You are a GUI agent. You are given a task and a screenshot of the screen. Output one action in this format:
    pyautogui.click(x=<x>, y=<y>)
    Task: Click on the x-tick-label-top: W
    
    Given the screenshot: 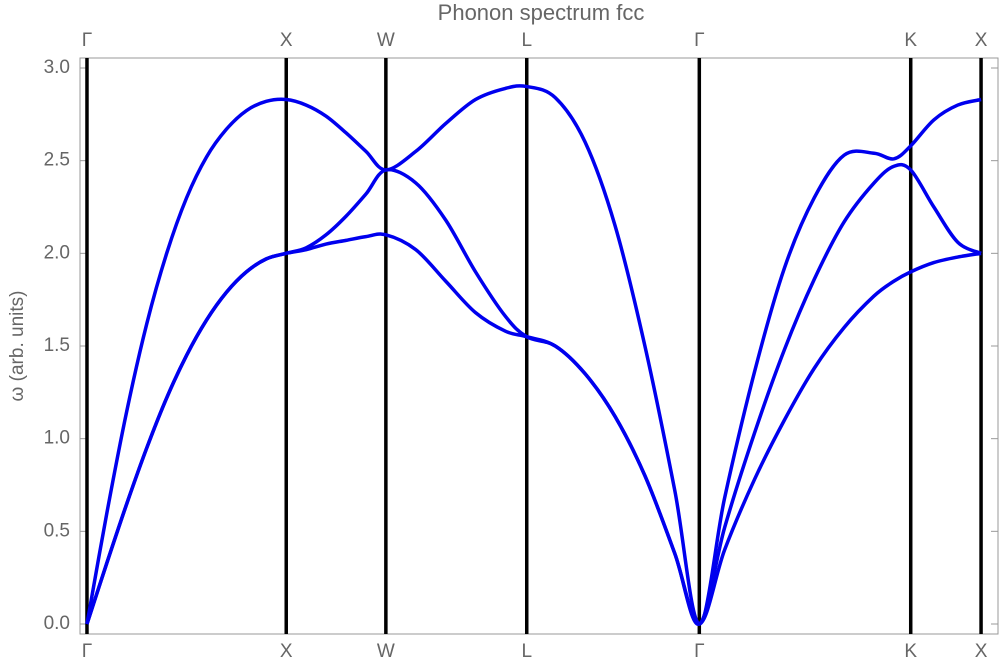 What is the action you would take?
    pyautogui.click(x=386, y=40)
    